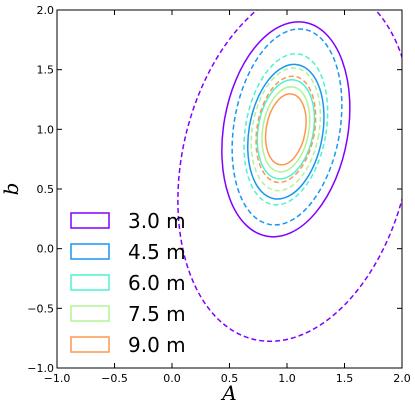 Image resolution: width=415 pixels, height=409 pixels. Describe the element at coordinates (157, 283) in the screenshot. I see `legend-label-2: 6.0 m` at that location.